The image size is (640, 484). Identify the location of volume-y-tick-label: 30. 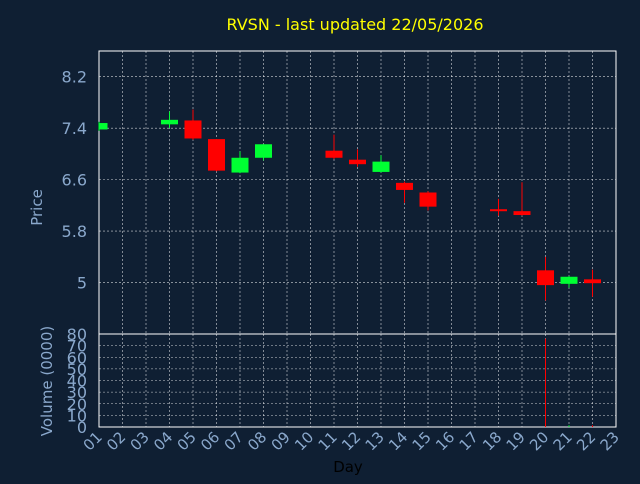
(77, 392).